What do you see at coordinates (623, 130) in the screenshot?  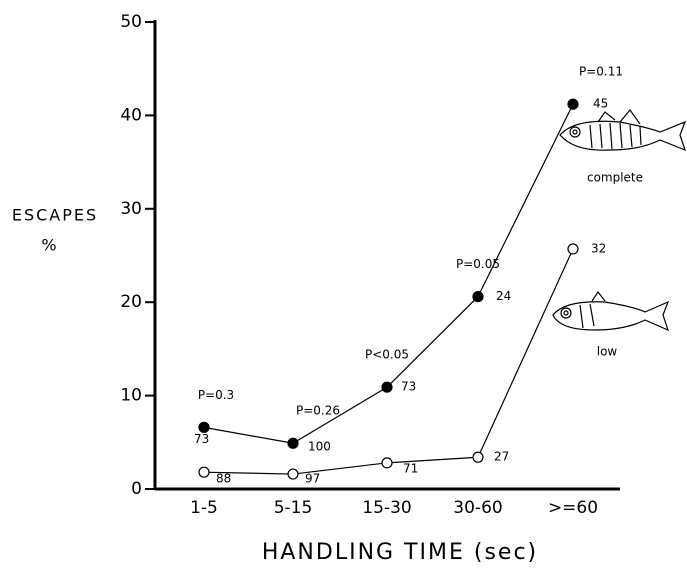 I see `fish-complete` at bounding box center [623, 130].